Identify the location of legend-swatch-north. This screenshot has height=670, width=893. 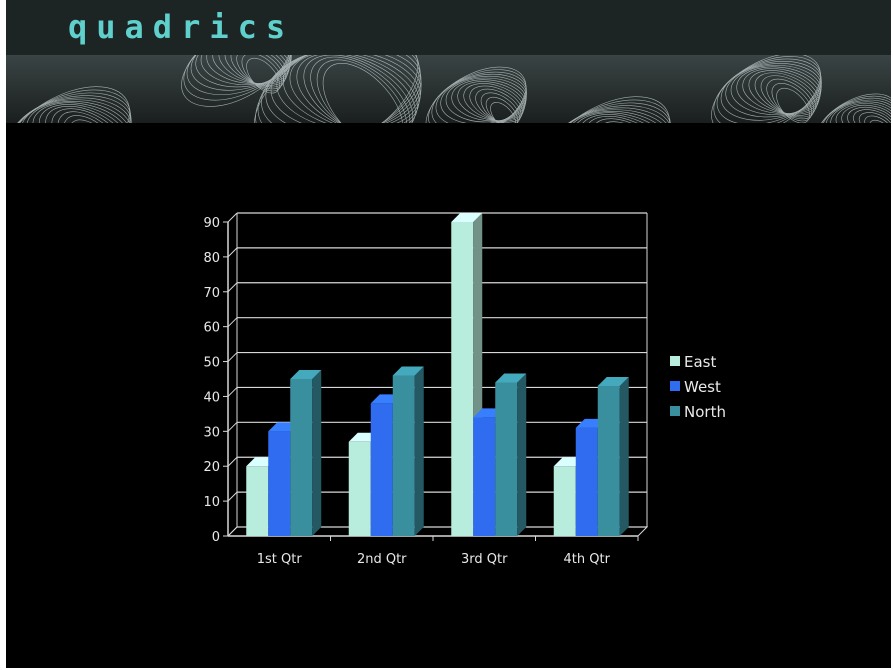
(675, 411).